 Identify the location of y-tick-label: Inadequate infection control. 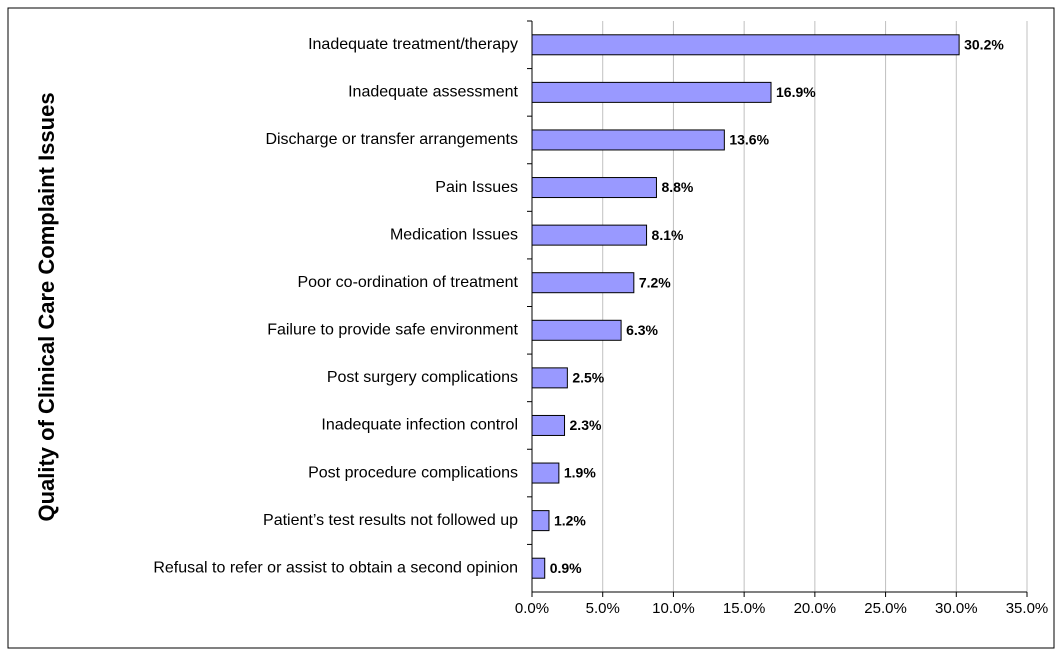
(419, 425).